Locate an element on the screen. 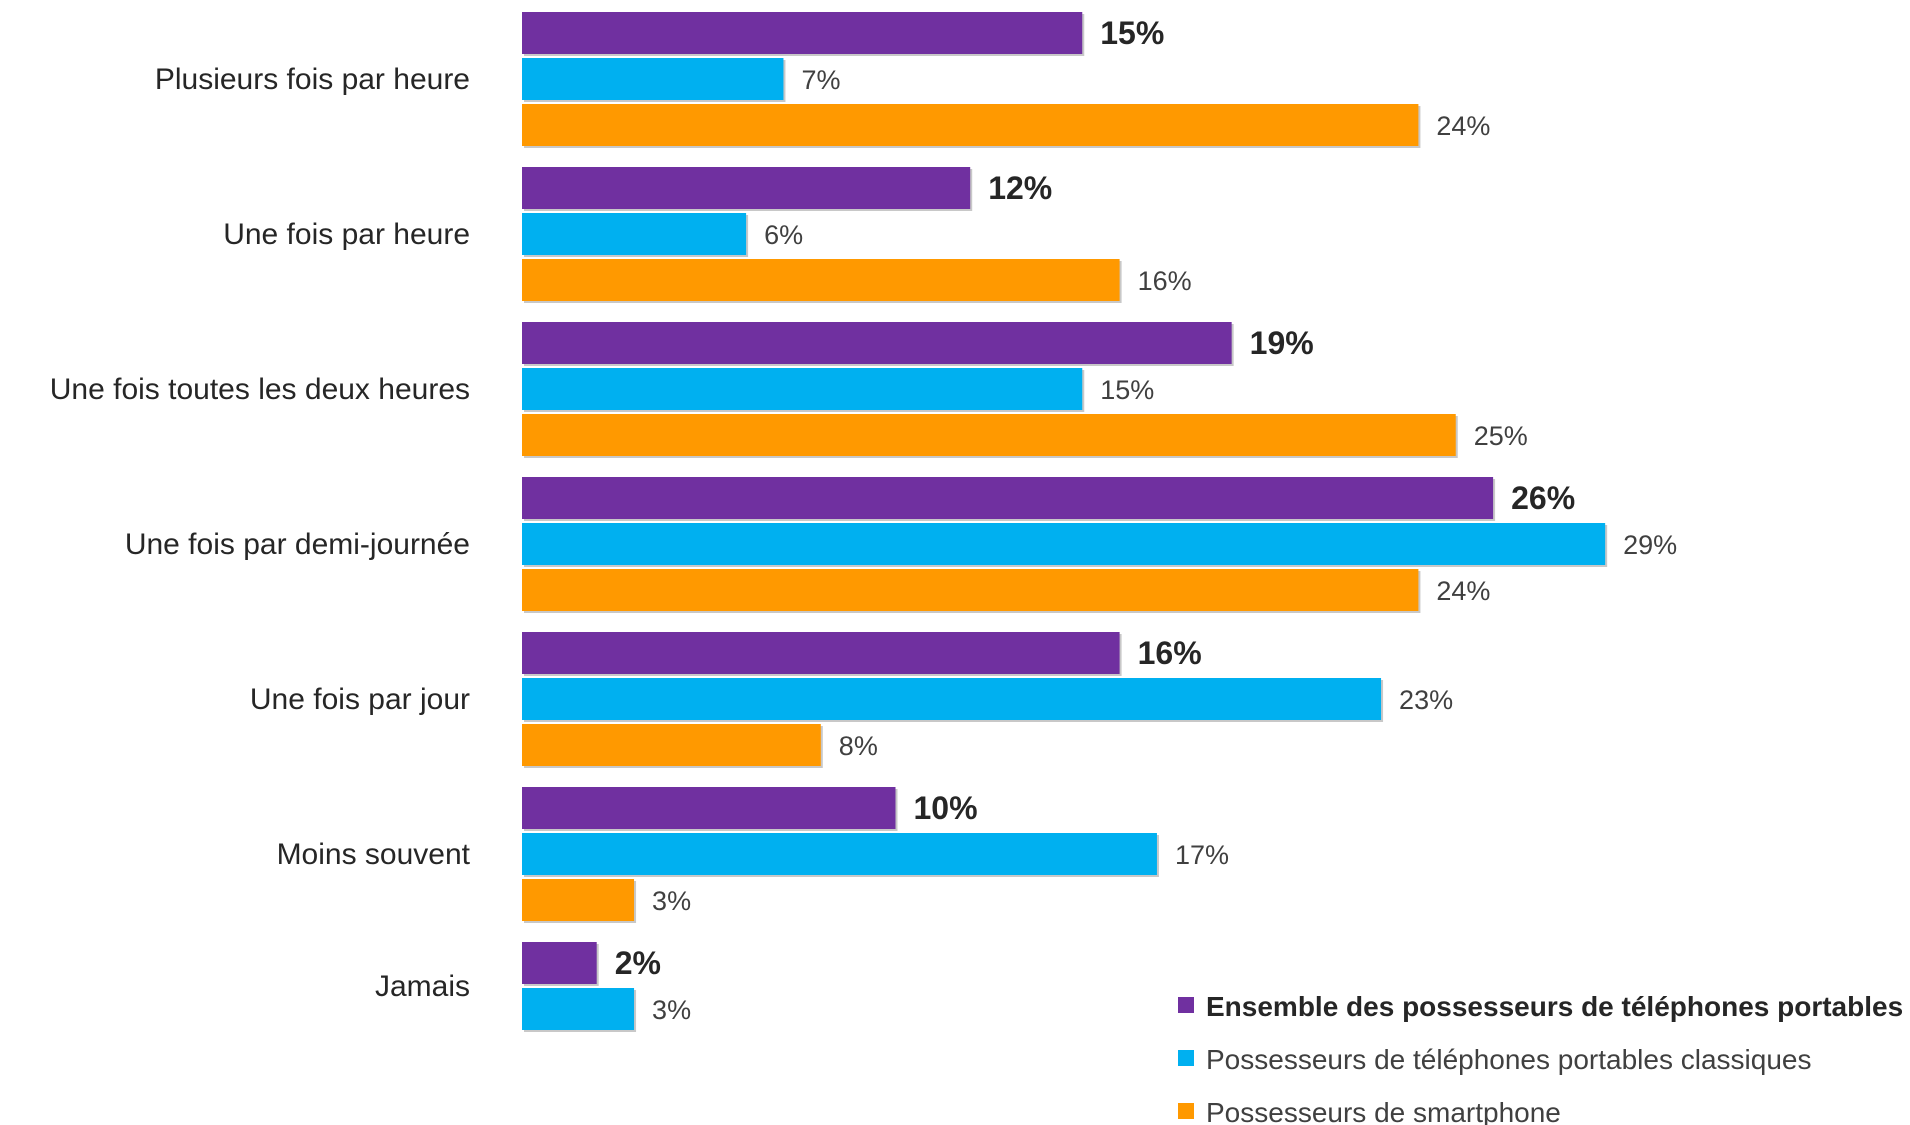 This screenshot has height=1125, width=1910. data-label: 17% is located at coordinates (1202, 855).